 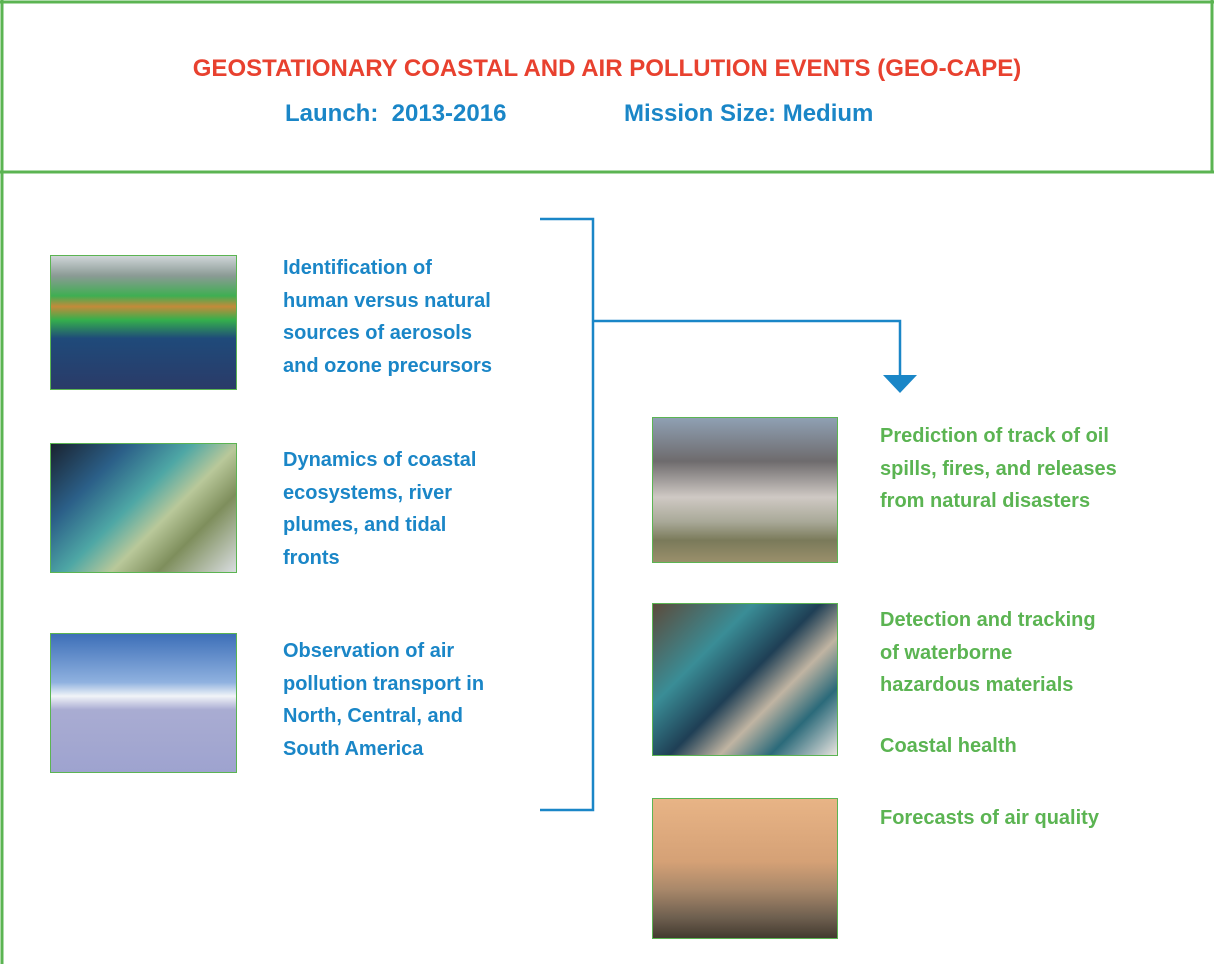 I want to click on text-line: North, Central, and, so click(x=373, y=716).